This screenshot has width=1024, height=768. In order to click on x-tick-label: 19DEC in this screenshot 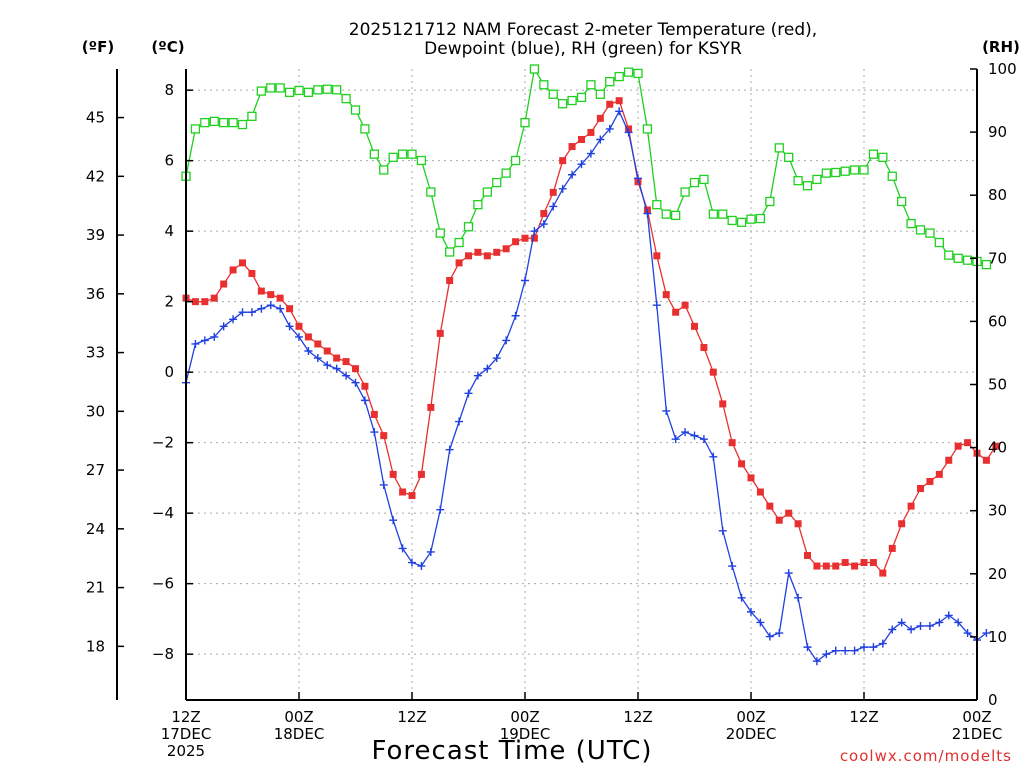, I will do `click(525, 734)`.